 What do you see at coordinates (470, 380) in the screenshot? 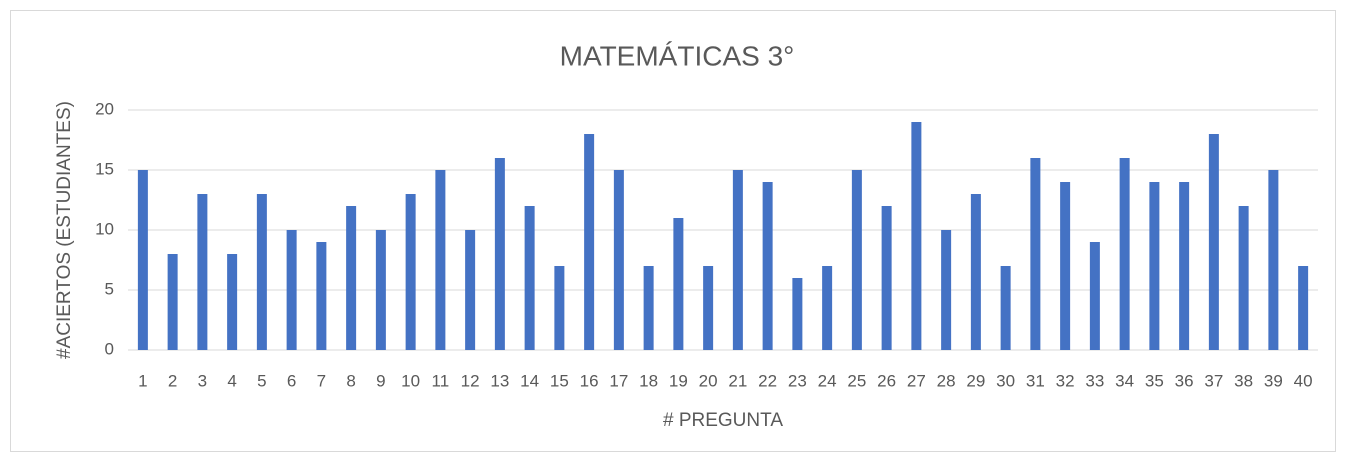
I see `x-tick-label: 12` at bounding box center [470, 380].